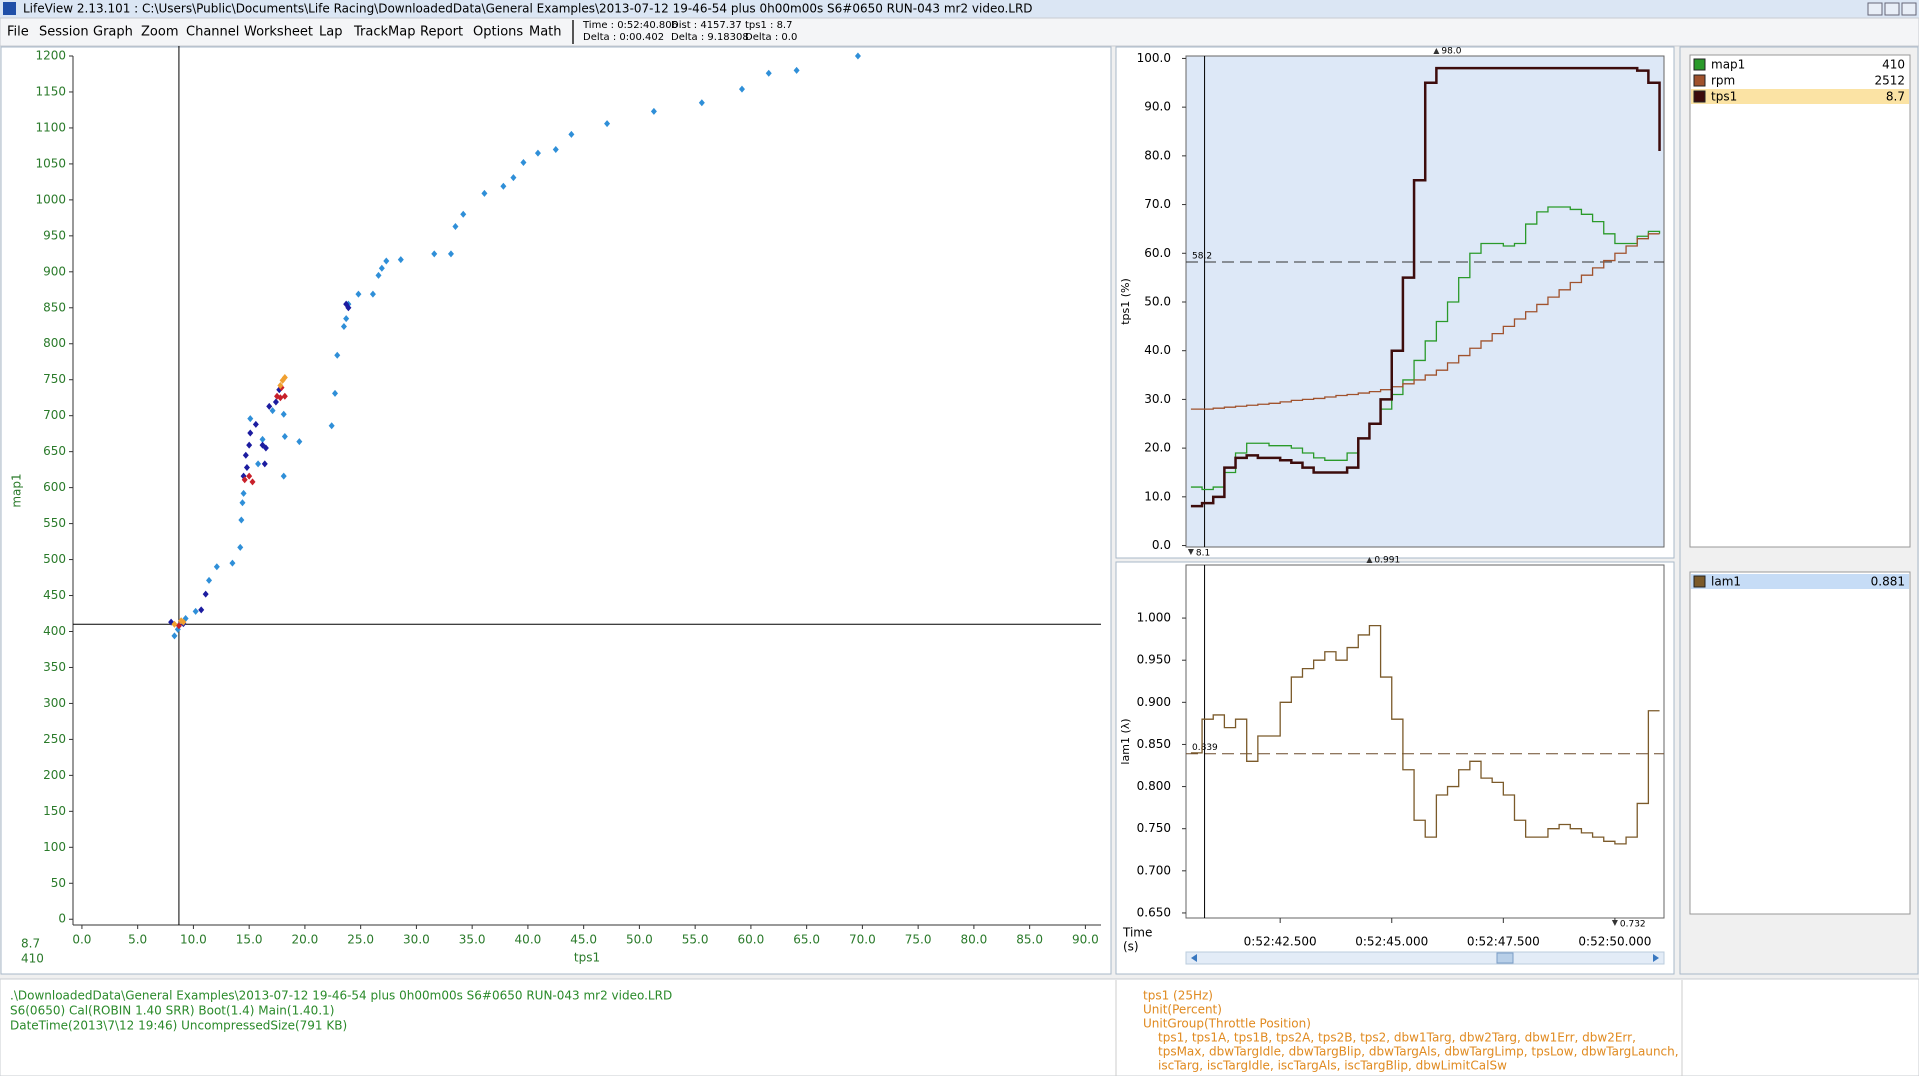 Image resolution: width=1919 pixels, height=1076 pixels. I want to click on menu-item: Session, so click(64, 32).